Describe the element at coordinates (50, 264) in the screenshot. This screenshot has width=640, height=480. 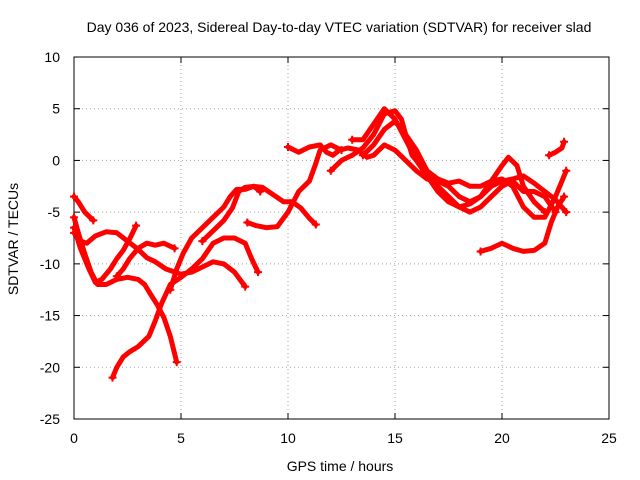
I see `y-tick-label: -10` at that location.